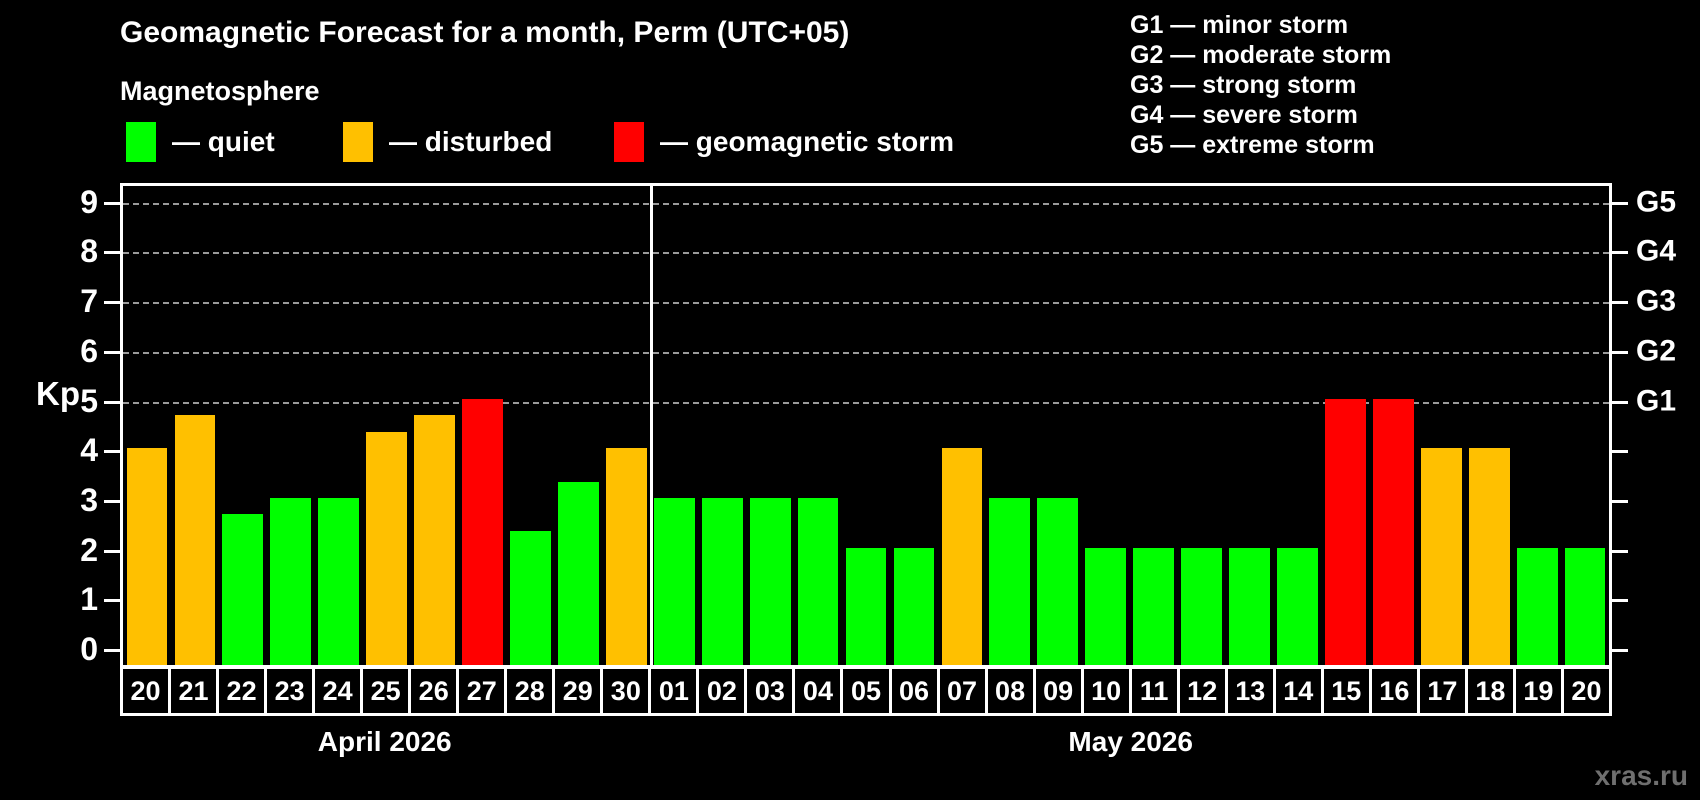 The height and width of the screenshot is (800, 1700). Describe the element at coordinates (89, 400) in the screenshot. I see `y-tick-label-5: 5` at that location.